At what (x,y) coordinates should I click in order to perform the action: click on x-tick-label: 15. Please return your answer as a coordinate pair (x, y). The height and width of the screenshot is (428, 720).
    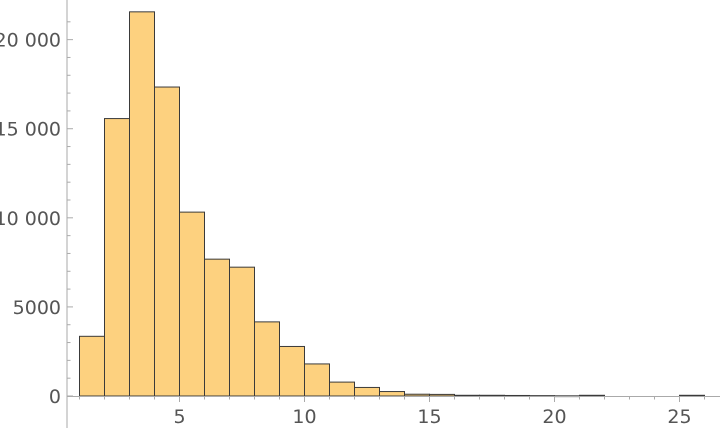
    Looking at the image, I should click on (429, 417).